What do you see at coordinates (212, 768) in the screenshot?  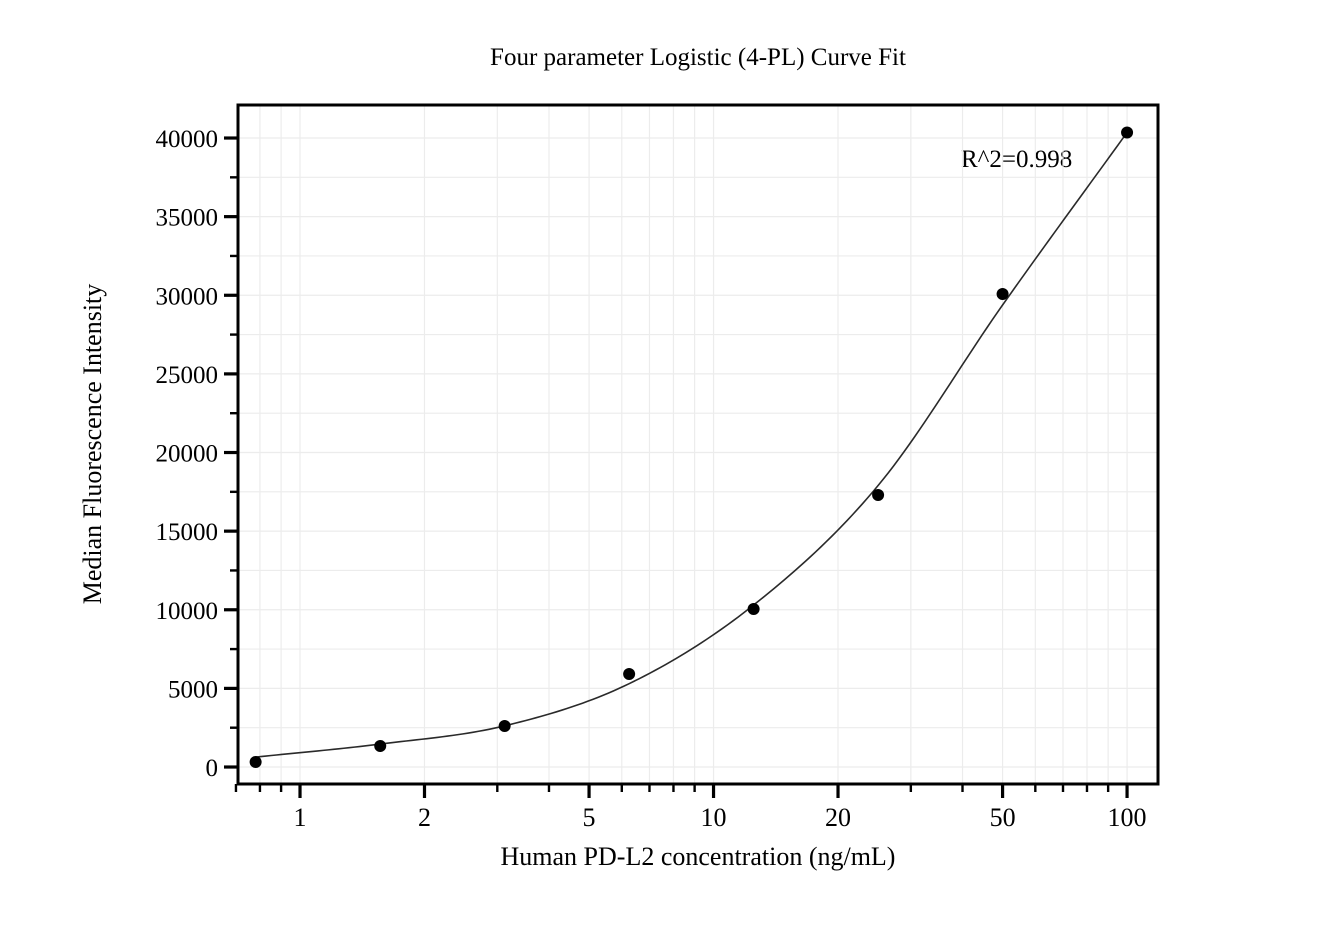 I see `y-tick-label: 0` at bounding box center [212, 768].